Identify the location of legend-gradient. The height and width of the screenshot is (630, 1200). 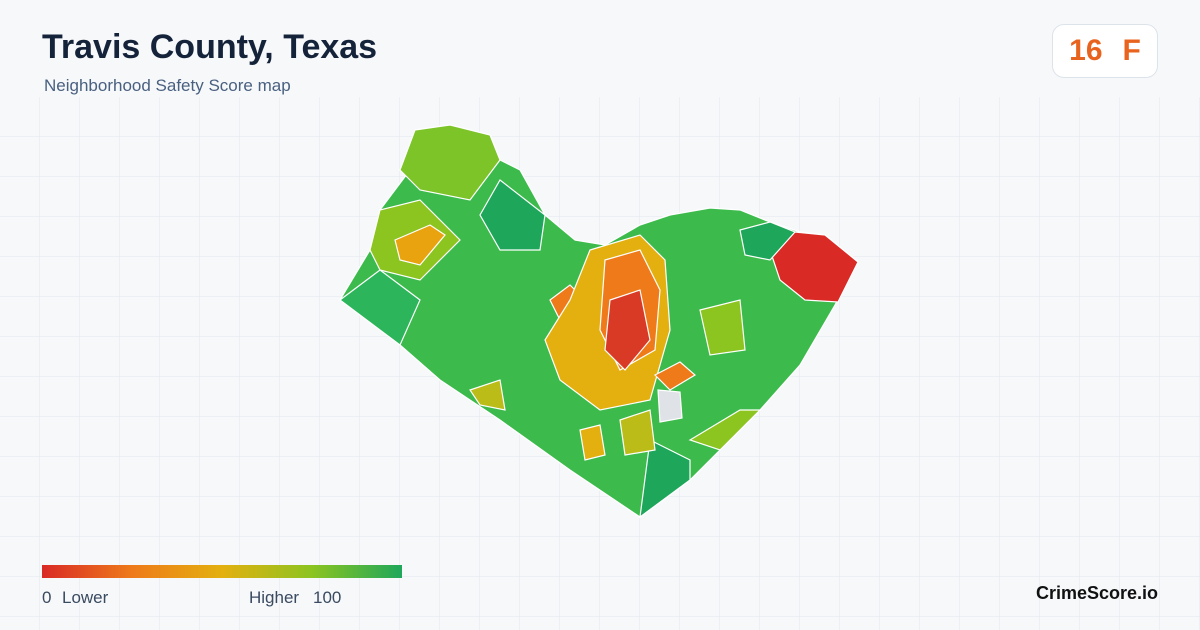
(222, 571).